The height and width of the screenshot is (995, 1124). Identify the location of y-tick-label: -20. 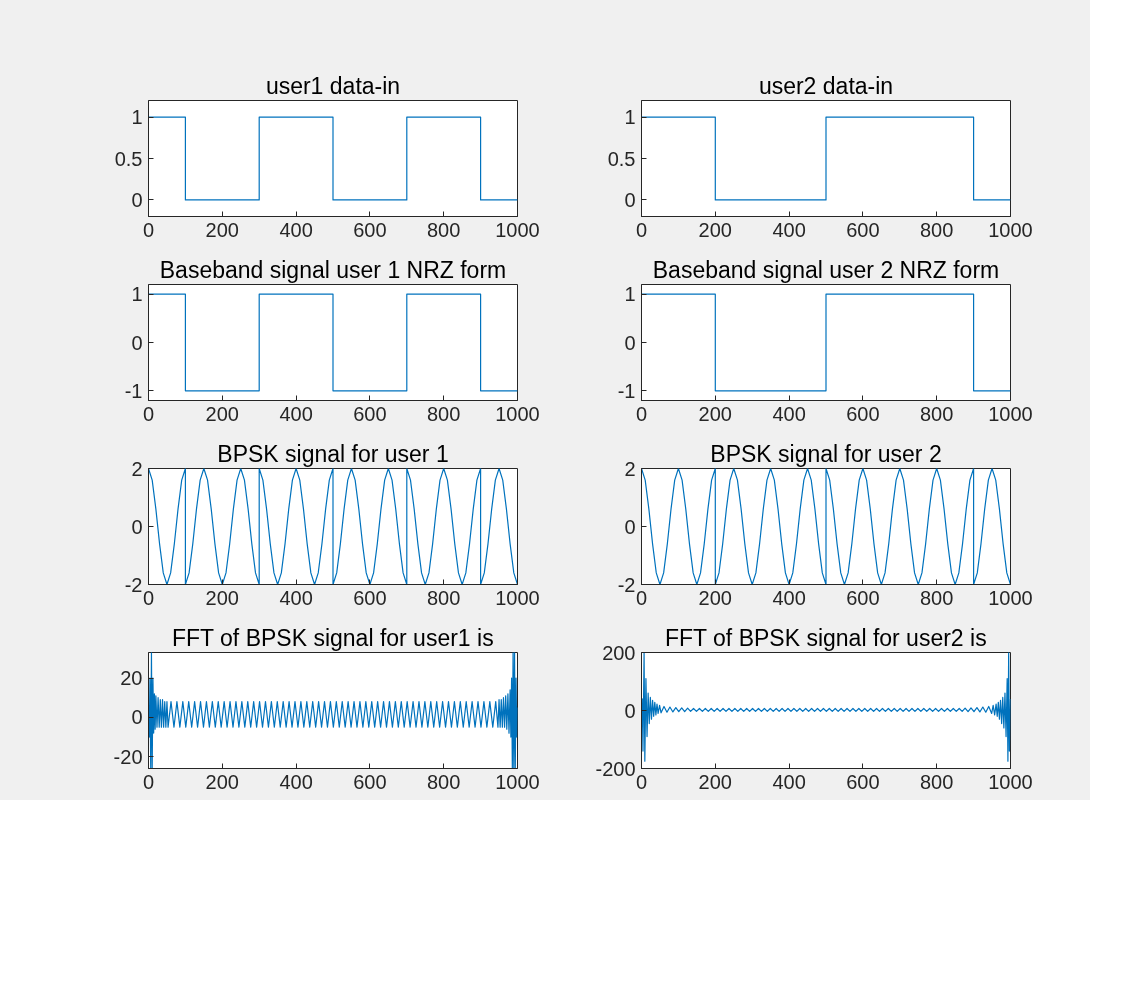
(128, 756).